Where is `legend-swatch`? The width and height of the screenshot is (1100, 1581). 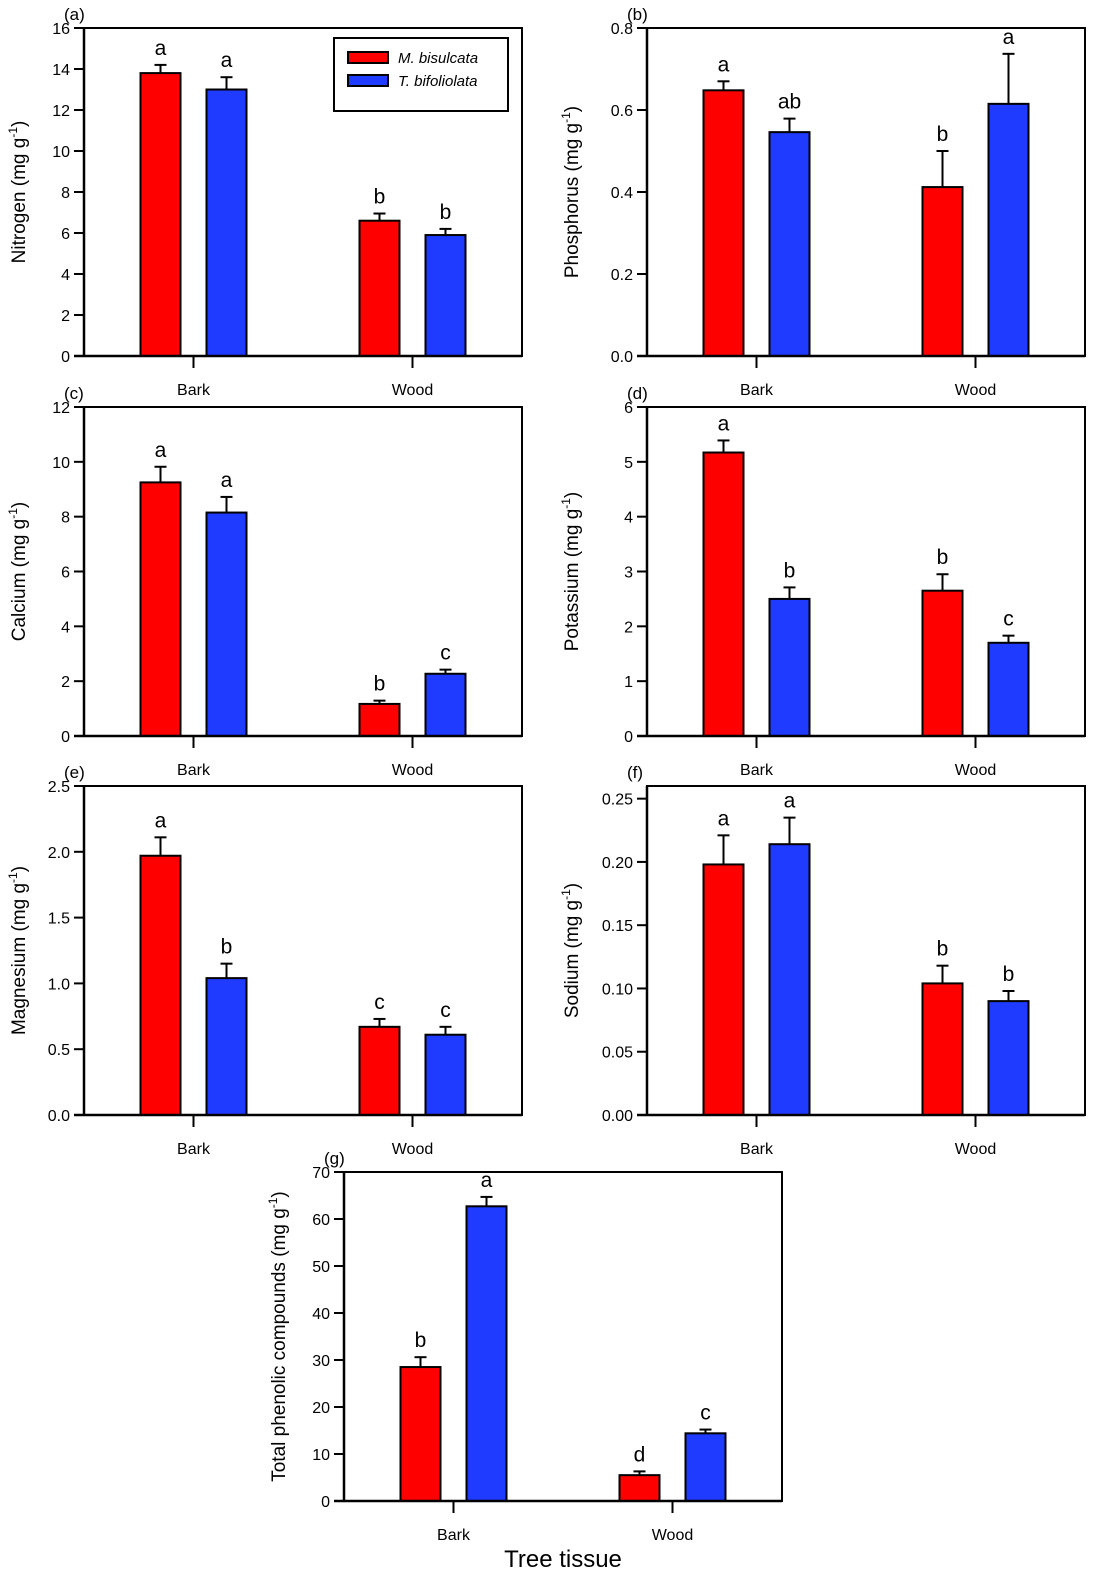
legend-swatch is located at coordinates (368, 80).